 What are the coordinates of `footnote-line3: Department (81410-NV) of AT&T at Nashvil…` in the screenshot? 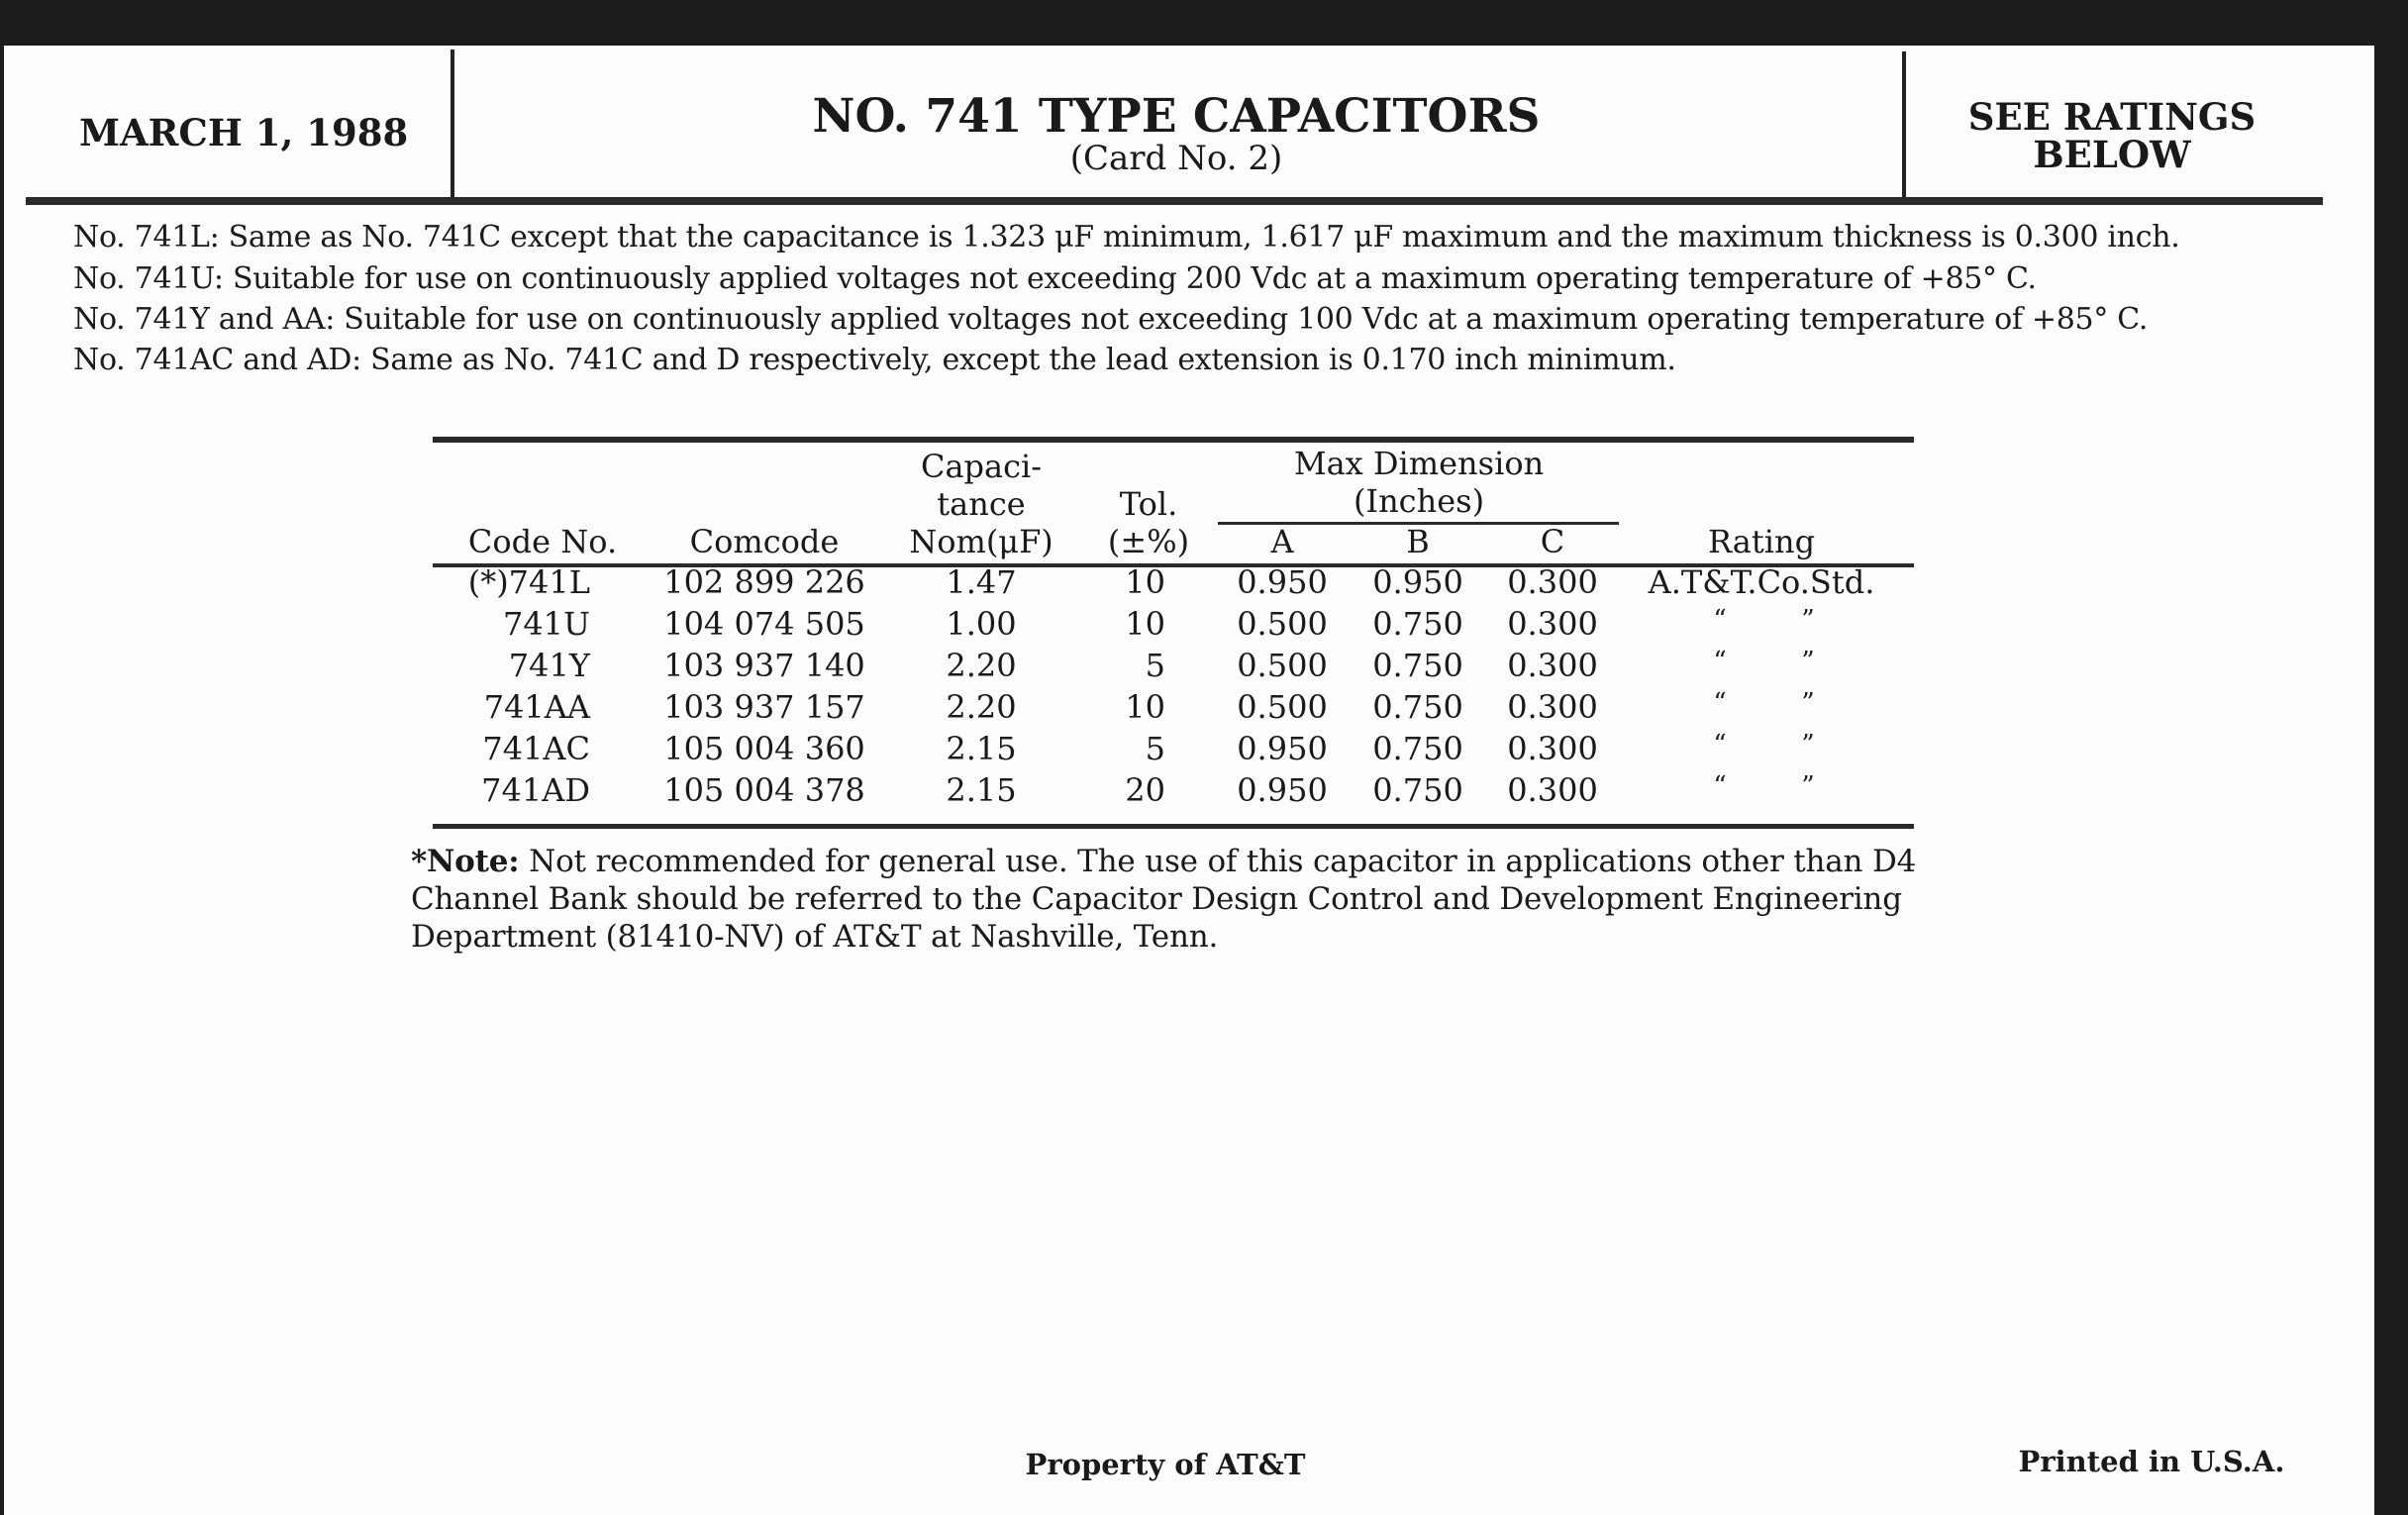 It's located at (815, 937).